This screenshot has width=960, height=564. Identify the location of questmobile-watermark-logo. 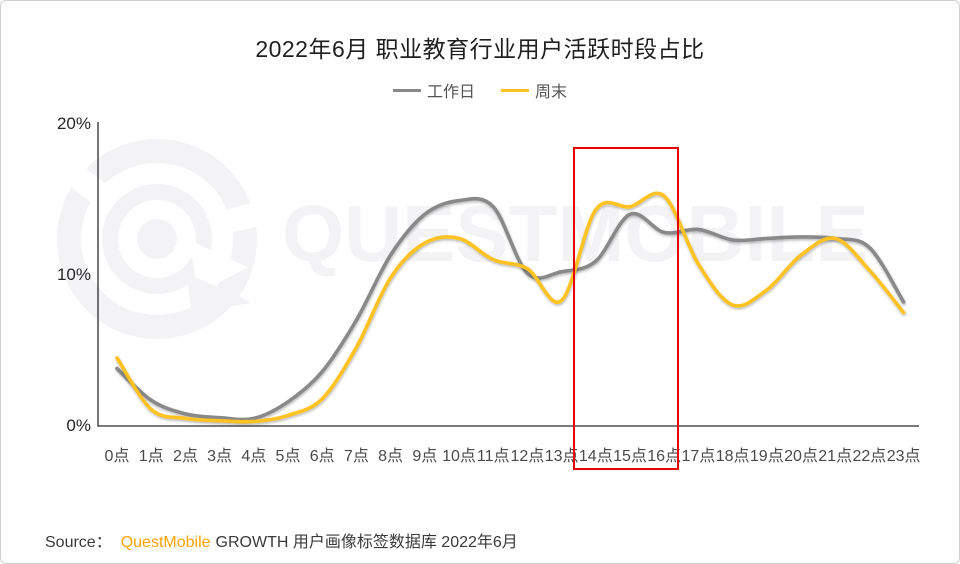
(157, 239).